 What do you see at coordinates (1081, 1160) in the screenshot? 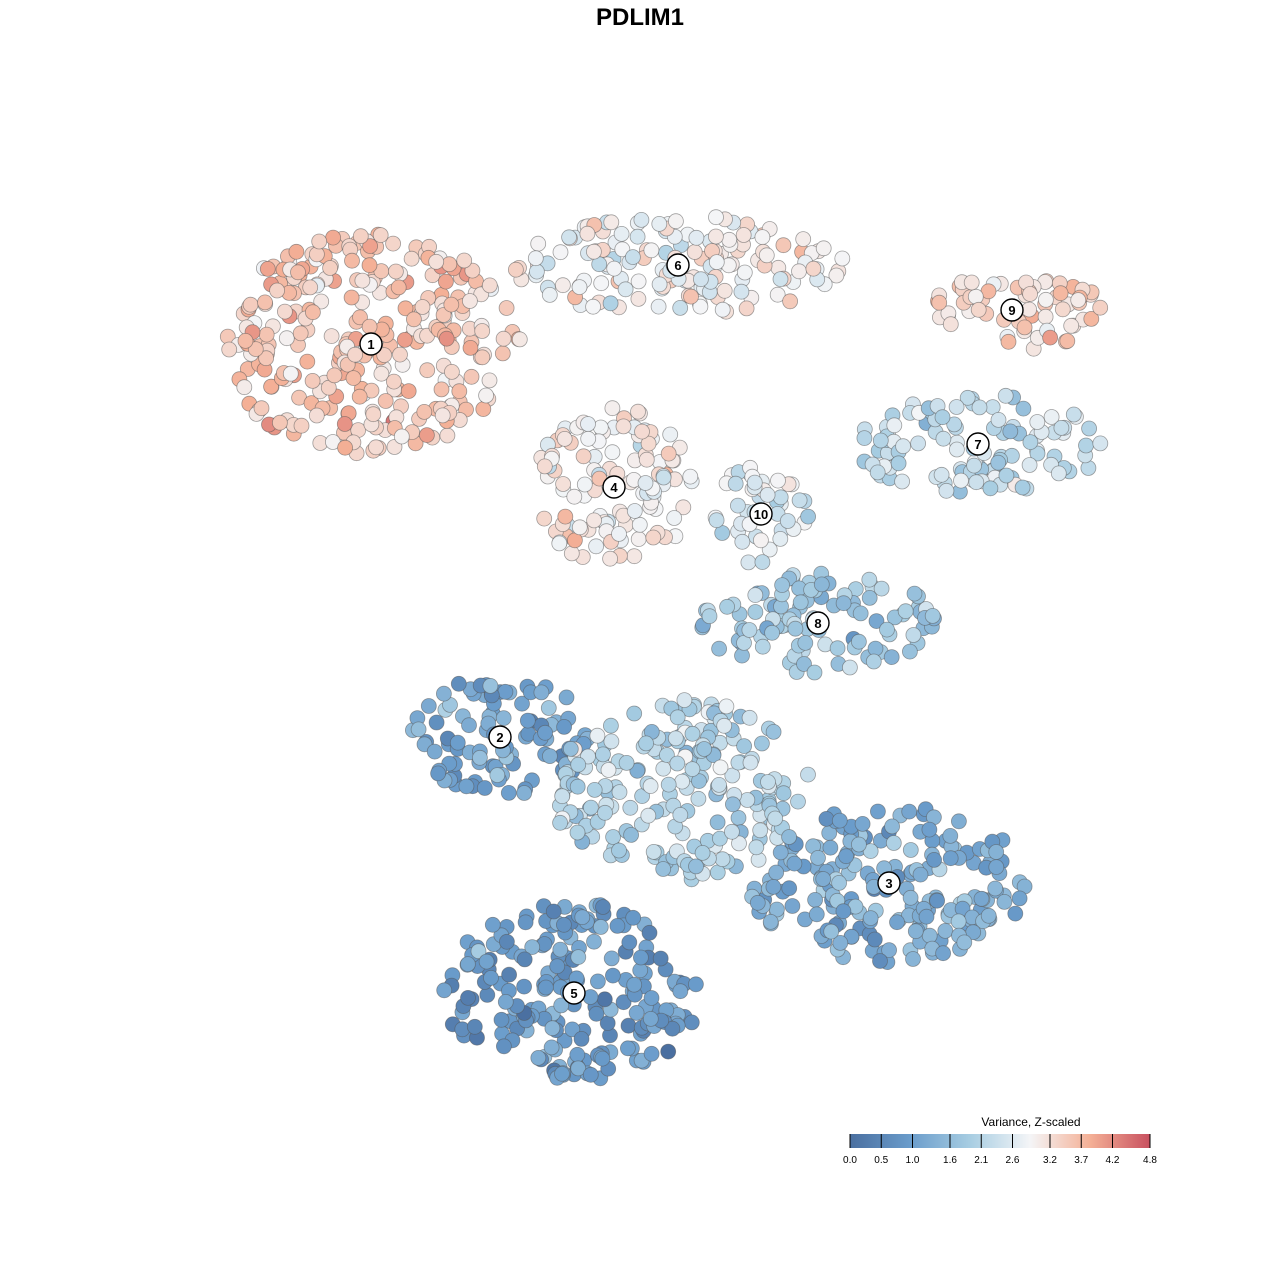
I see `legend-tick-label: 3.7` at bounding box center [1081, 1160].